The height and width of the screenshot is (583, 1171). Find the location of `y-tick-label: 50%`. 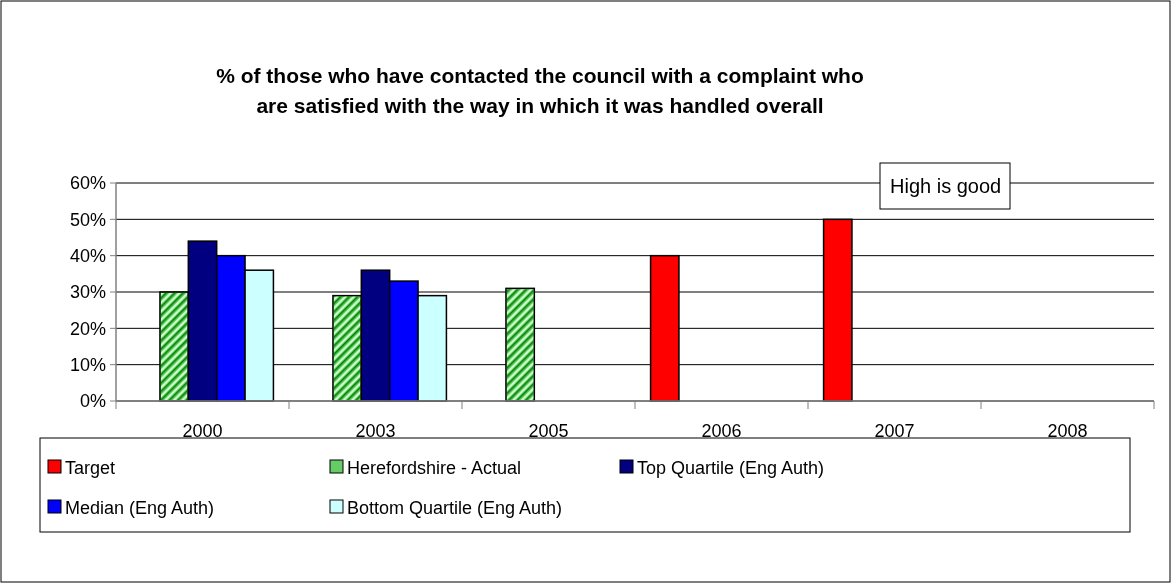

y-tick-label: 50% is located at coordinates (87, 219).